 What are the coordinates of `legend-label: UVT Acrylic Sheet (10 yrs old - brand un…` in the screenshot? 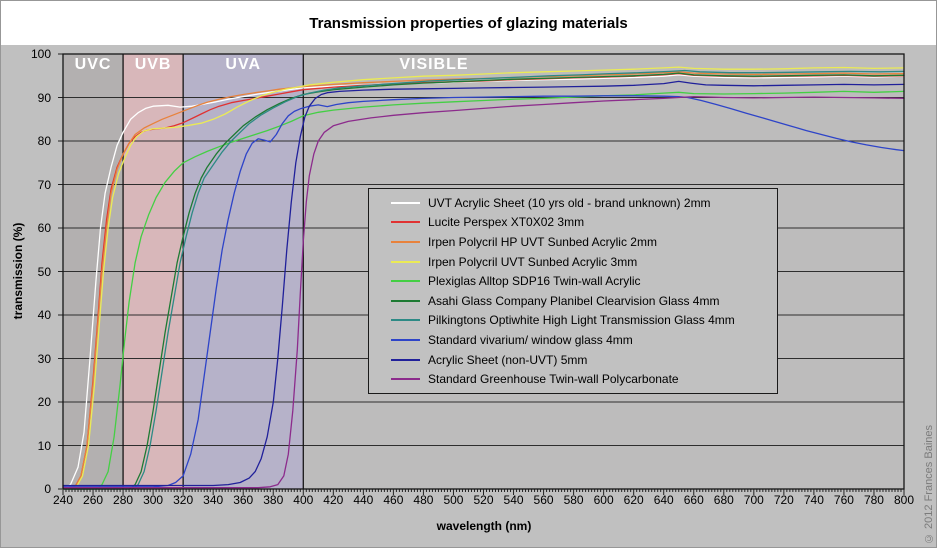 It's located at (569, 202).